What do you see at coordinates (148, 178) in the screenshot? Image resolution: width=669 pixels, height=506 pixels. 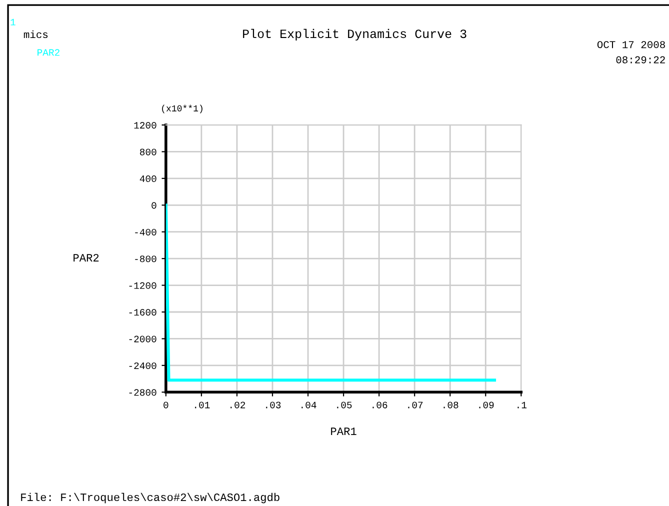 I see `y-tick-label: 400` at bounding box center [148, 178].